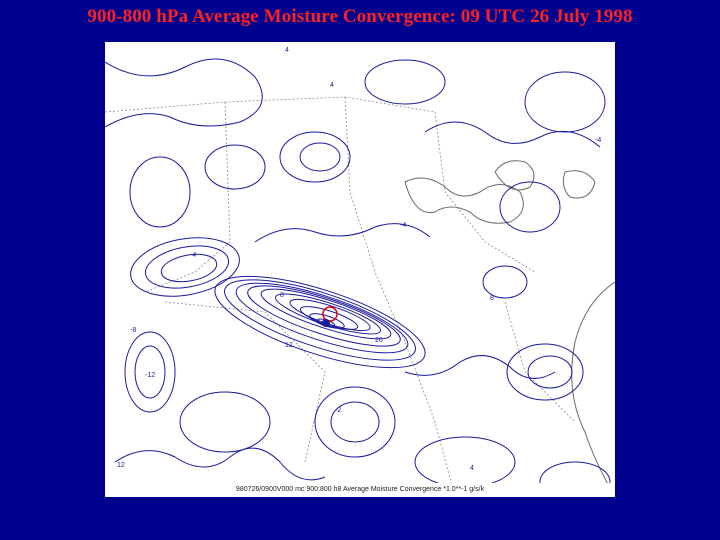 Image resolution: width=720 pixels, height=540 pixels. Describe the element at coordinates (330, 316) in the screenshot. I see `low-center-marker` at that location.